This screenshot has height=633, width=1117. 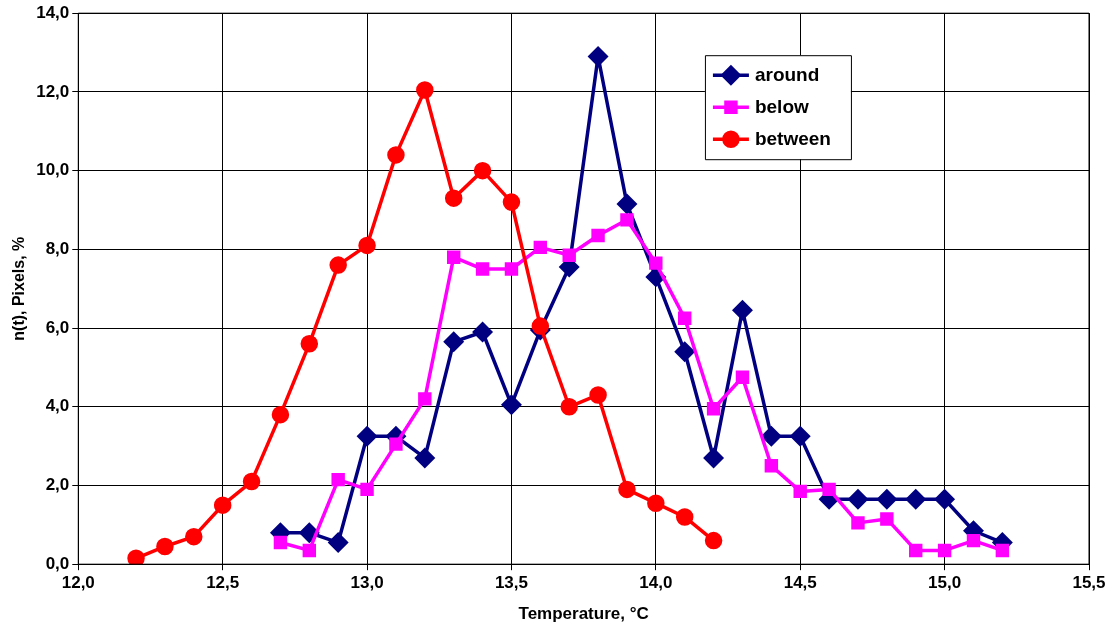 I want to click on x-tick-label: 12,5, so click(x=223, y=583).